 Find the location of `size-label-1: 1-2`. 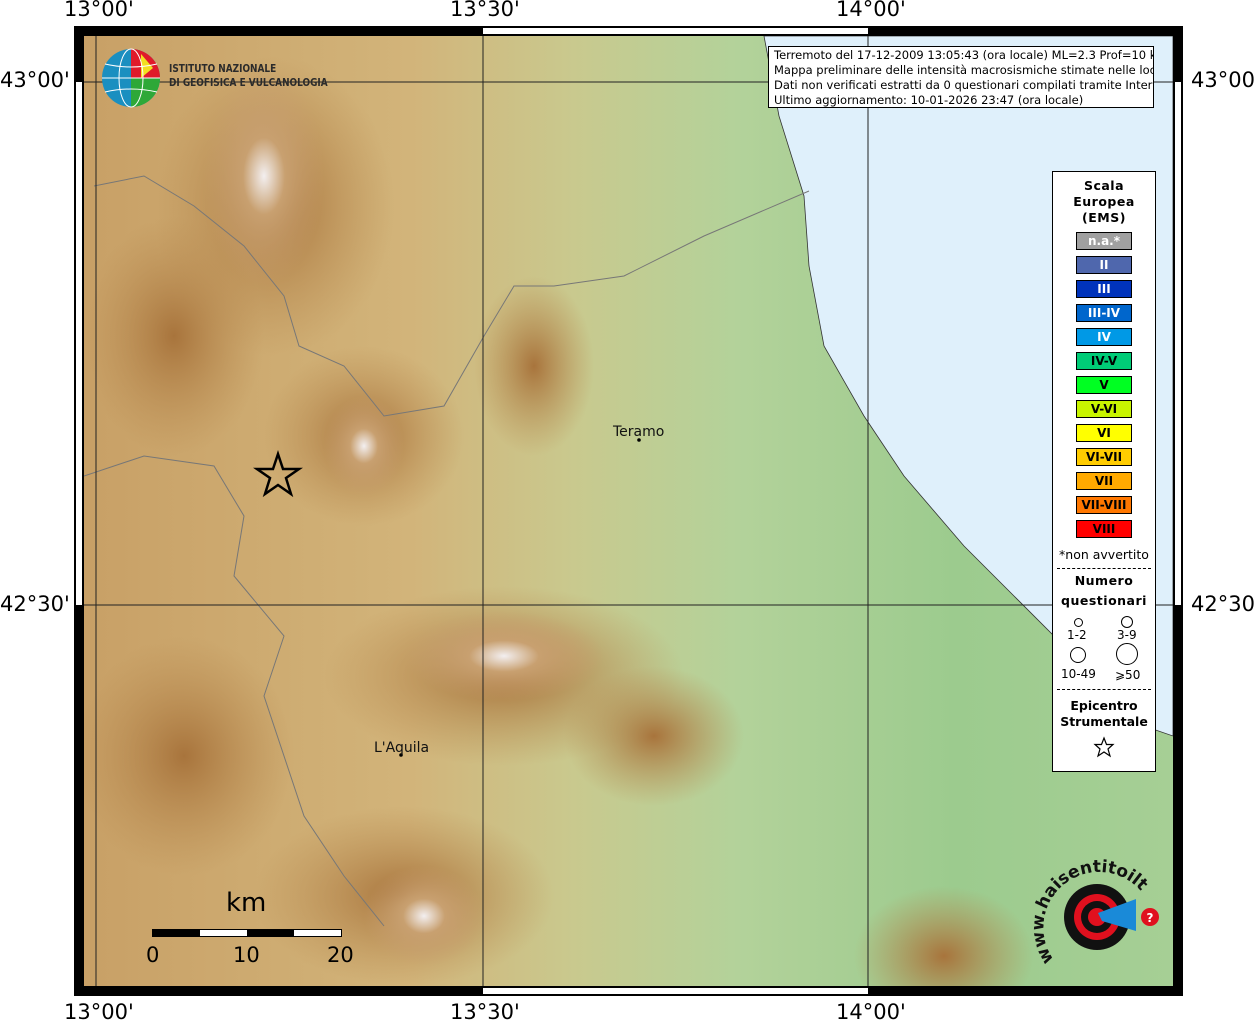

size-label-1: 1-2 is located at coordinates (1077, 635).